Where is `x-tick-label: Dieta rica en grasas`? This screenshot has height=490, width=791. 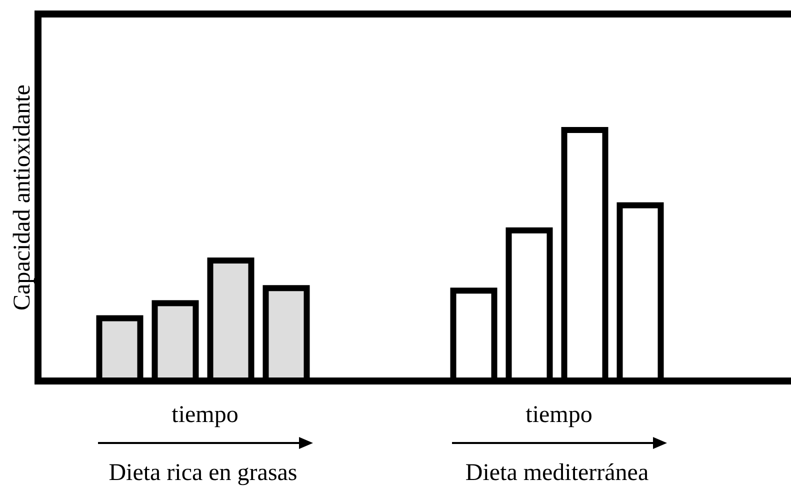
x-tick-label: Dieta rica en grasas is located at coordinates (203, 473).